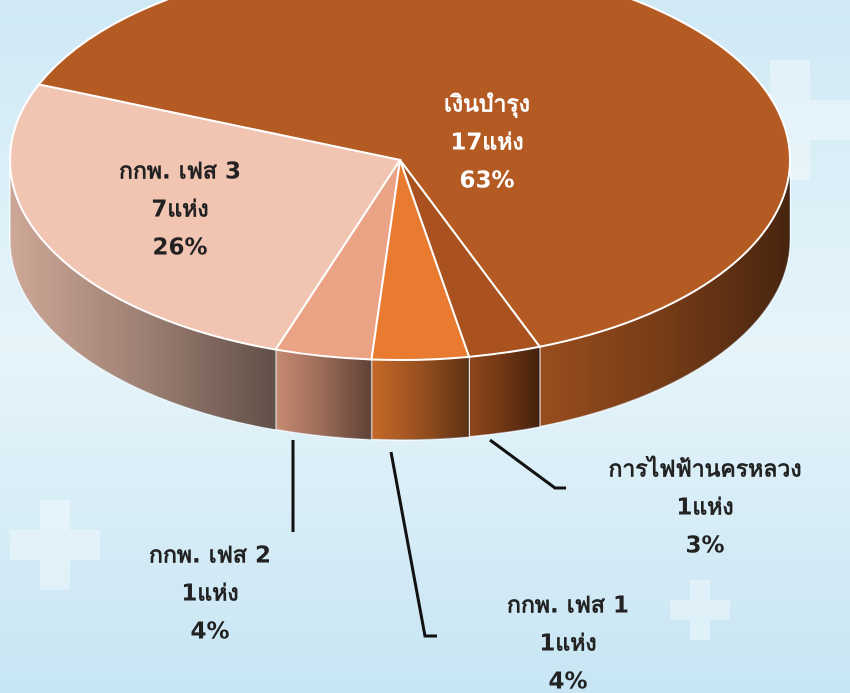 This screenshot has width=850, height=693. Describe the element at coordinates (179, 248) in the screenshot. I see `slice-value: 26%` at that location.